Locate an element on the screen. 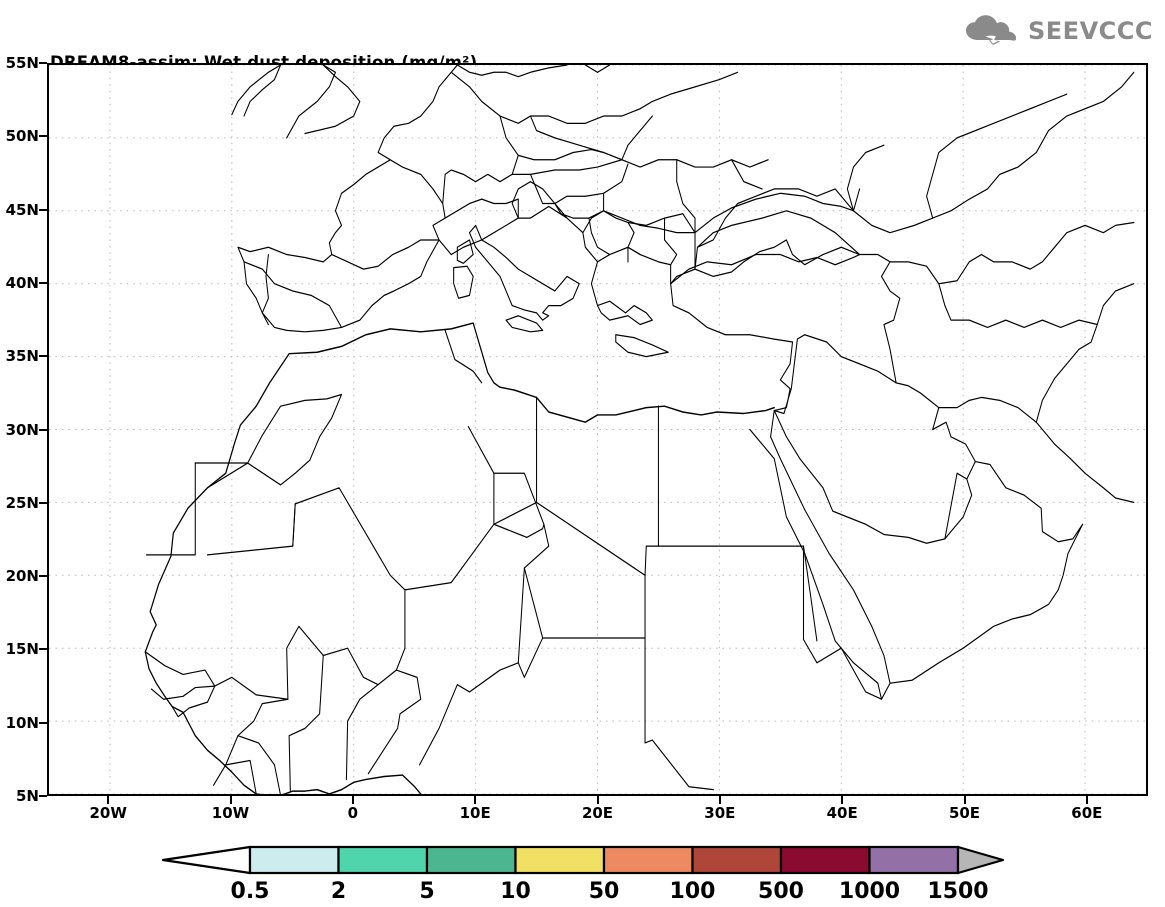  x-tick-30E is located at coordinates (719, 800).